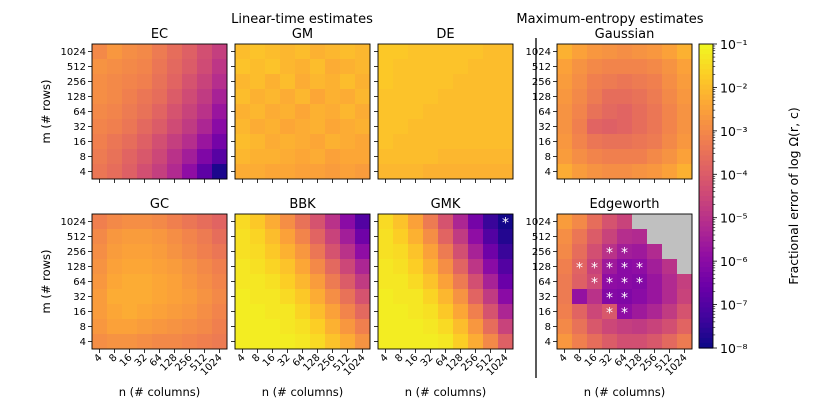 The image size is (830, 415). What do you see at coordinates (83, 327) in the screenshot?
I see `y-tick-label: 8` at bounding box center [83, 327].